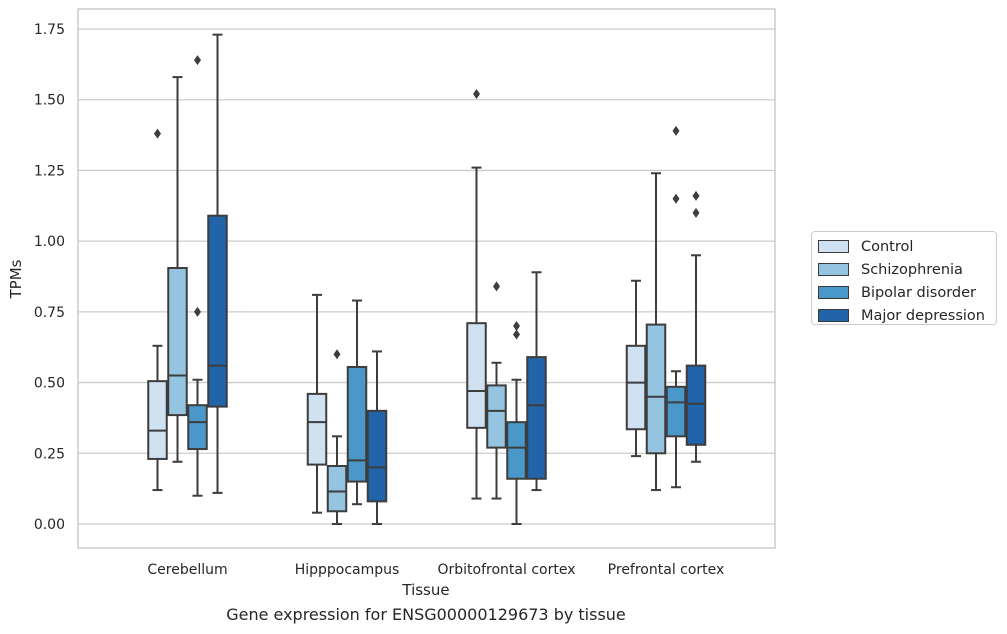  I want to click on y-tick-label: 0.50, so click(49, 384).